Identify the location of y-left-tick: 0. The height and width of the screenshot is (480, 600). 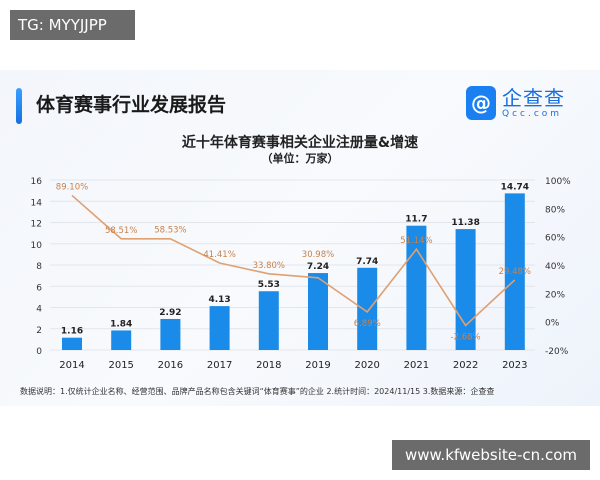
(39, 352).